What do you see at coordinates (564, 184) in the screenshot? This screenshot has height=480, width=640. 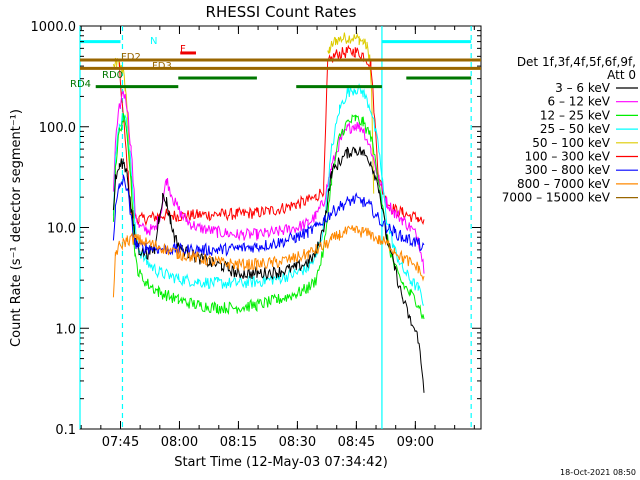 I see `legend-label-800-7000-kev: 800 – 7000 keV` at bounding box center [564, 184].